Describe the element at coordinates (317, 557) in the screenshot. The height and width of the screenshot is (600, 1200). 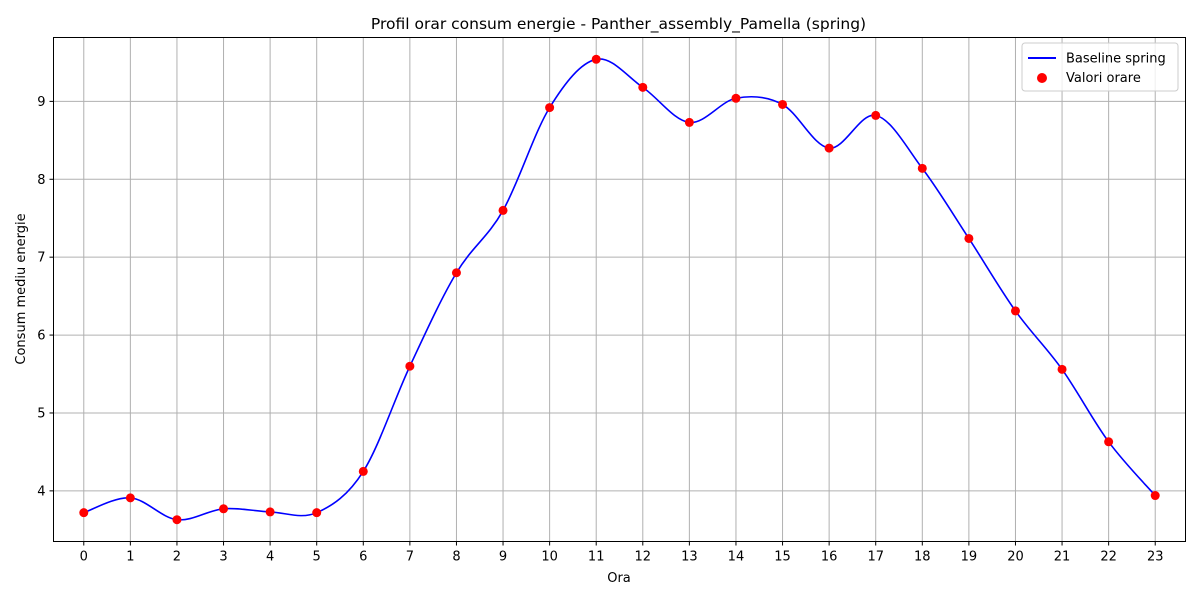
I see `x-tick-label: 5` at that location.